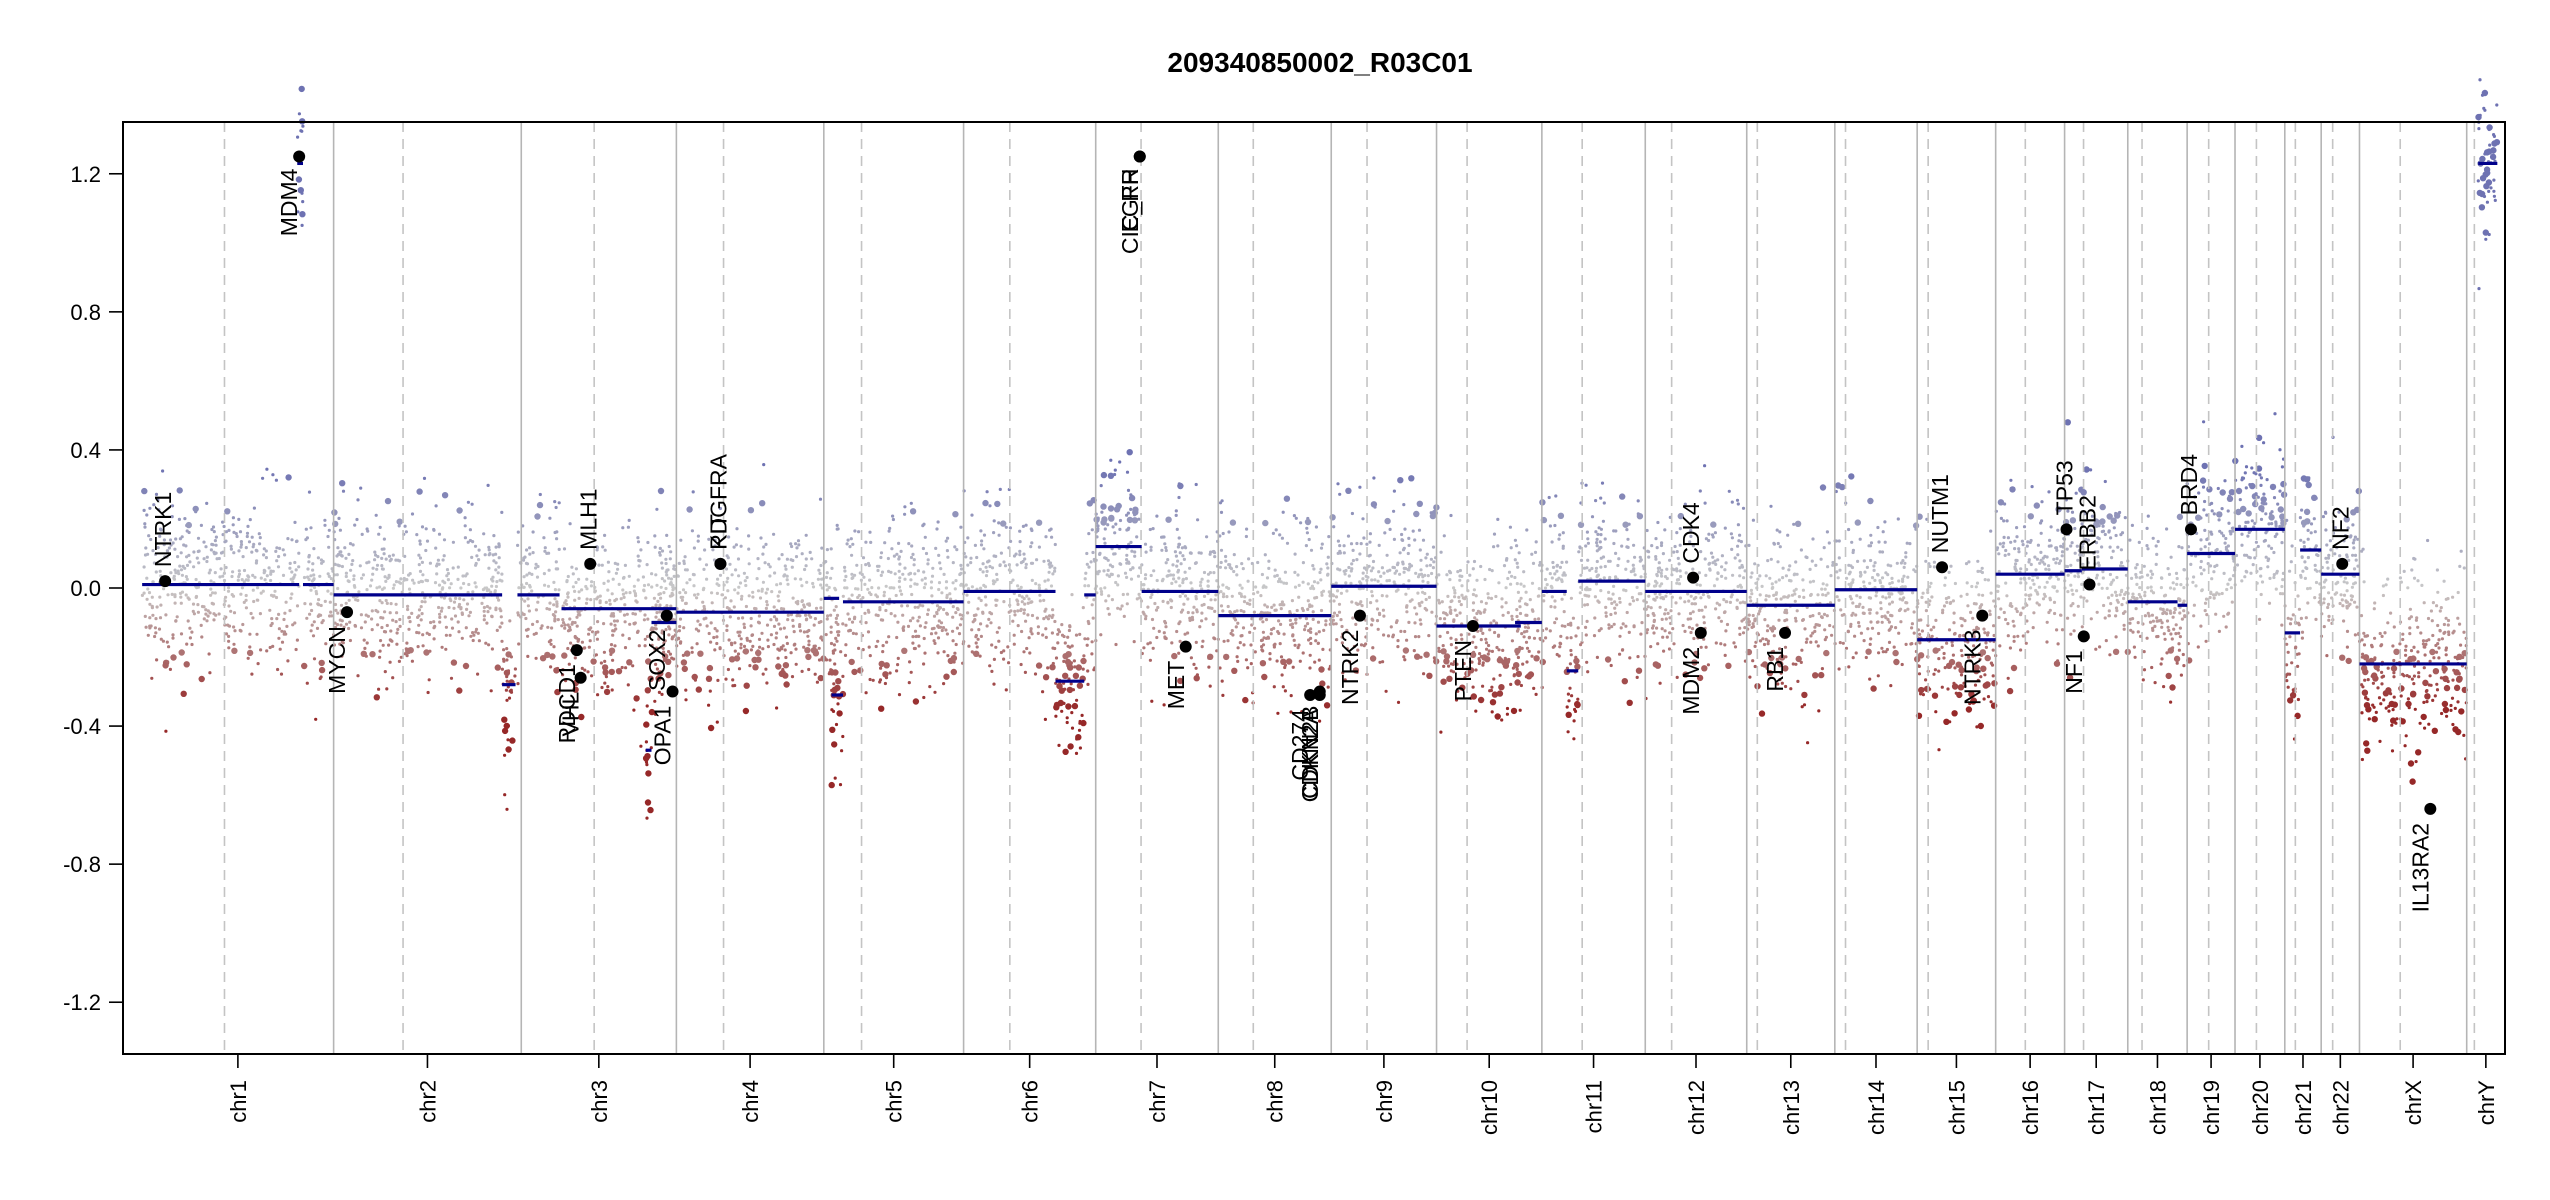 The width and height of the screenshot is (2550, 1200). What do you see at coordinates (82, 864) in the screenshot?
I see `y-tick-label: -0.8` at bounding box center [82, 864].